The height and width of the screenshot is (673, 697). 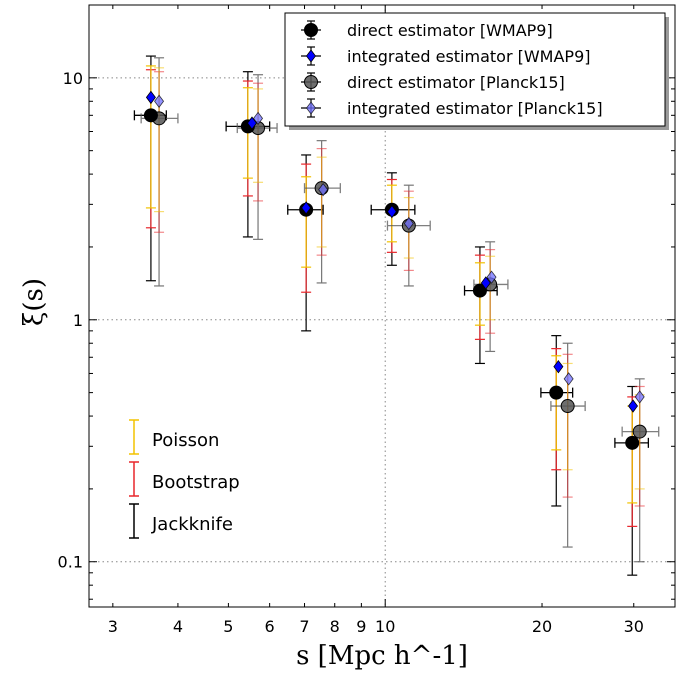 What do you see at coordinates (469, 56) in the screenshot?
I see `legend-label: integrated estimator [WMAP9]` at bounding box center [469, 56].